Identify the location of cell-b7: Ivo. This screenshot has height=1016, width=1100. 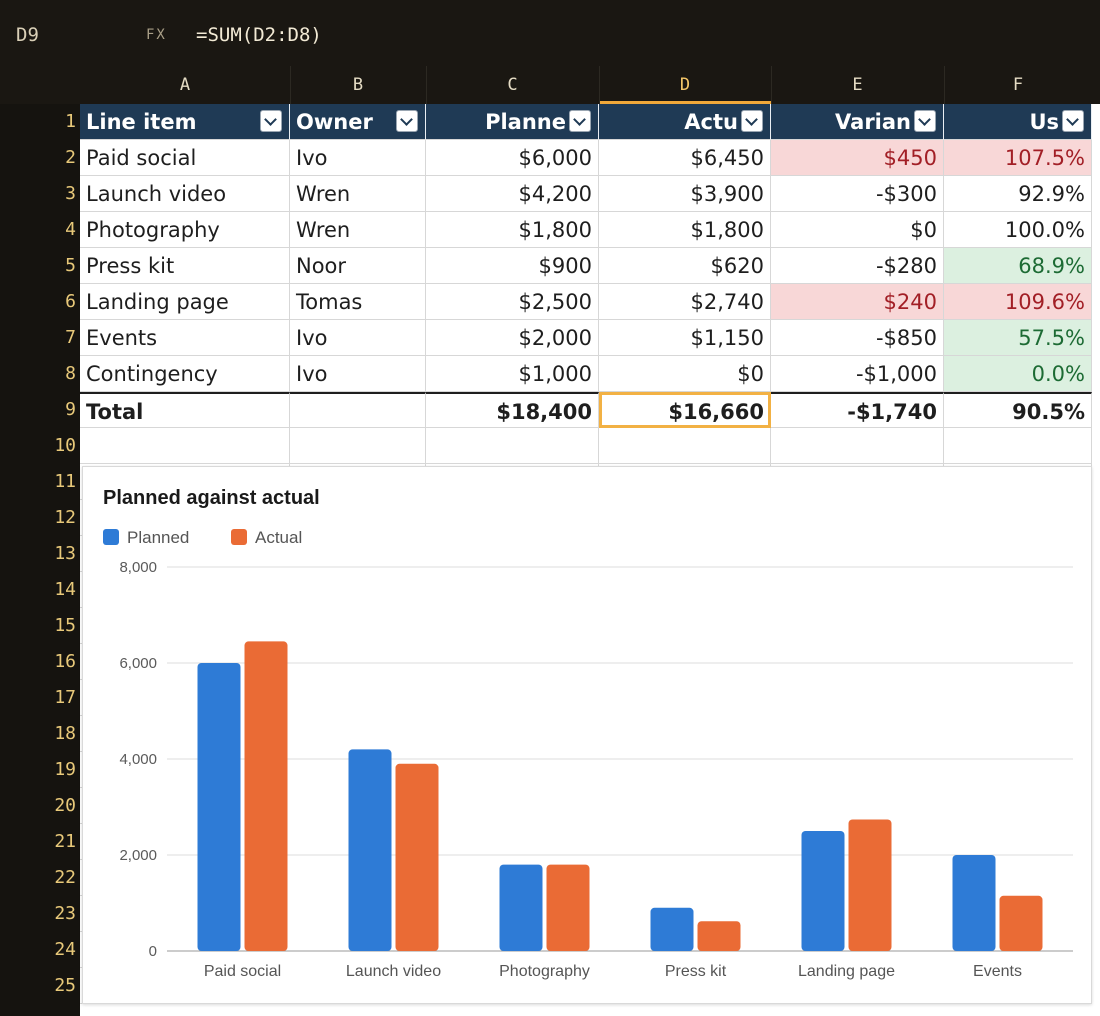
(358, 338).